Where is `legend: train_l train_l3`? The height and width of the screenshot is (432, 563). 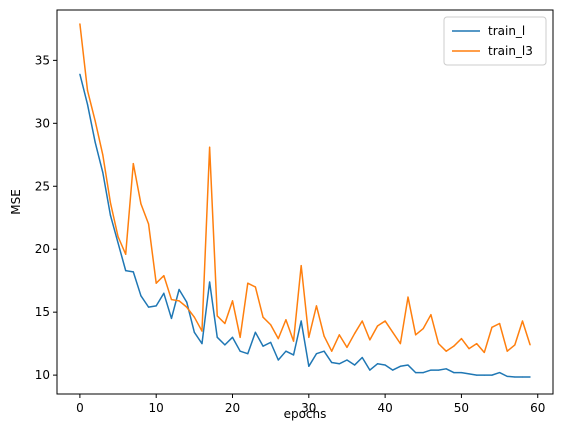 legend: train_l train_l3 is located at coordinates (495, 41).